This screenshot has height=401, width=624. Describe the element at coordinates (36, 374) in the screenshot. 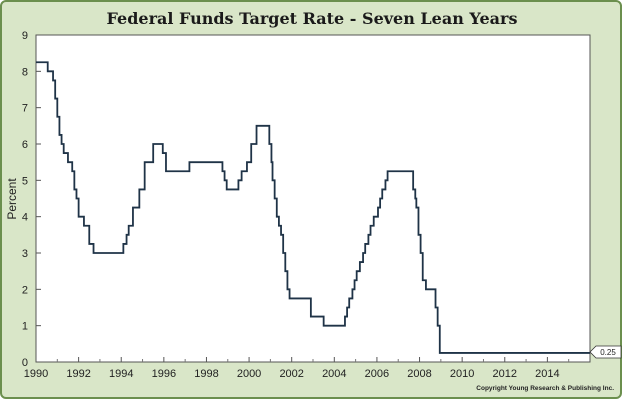

I see `x-tick-label: 1990` at that location.